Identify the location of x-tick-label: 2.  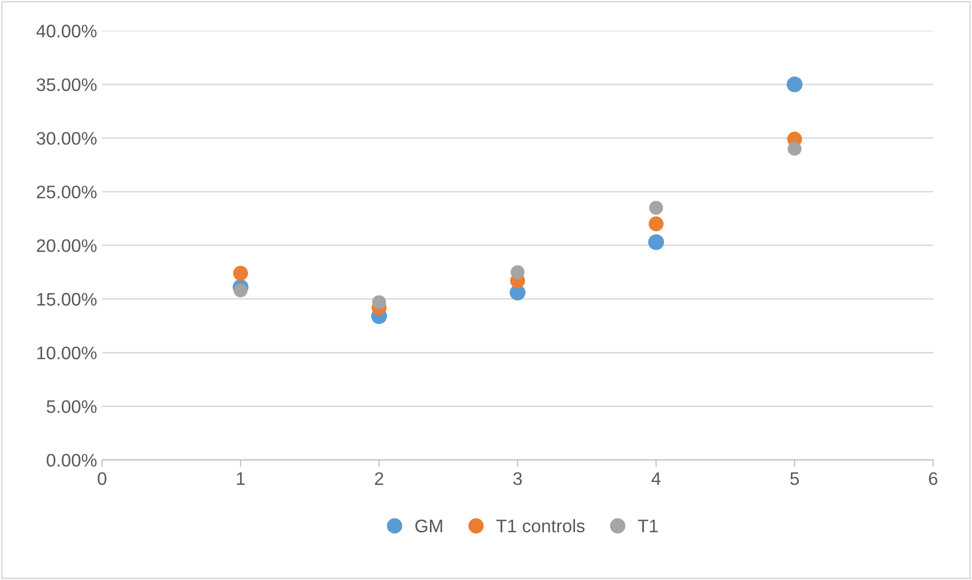
(379, 478).